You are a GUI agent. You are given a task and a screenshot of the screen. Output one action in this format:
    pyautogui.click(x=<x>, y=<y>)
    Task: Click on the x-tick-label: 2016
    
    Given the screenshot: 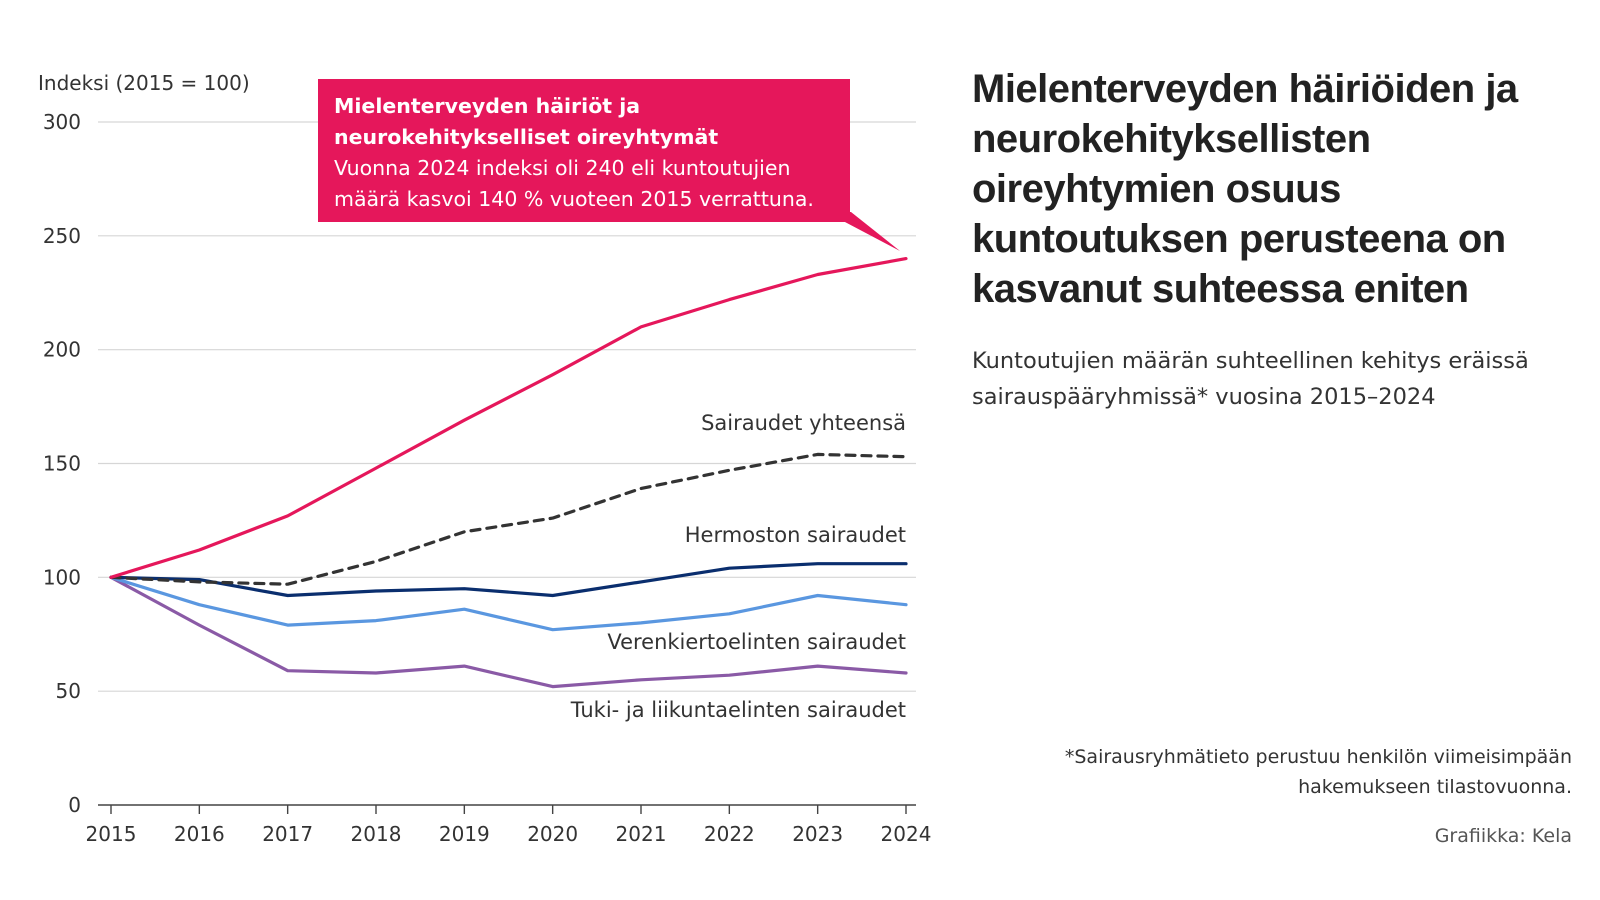 What is the action you would take?
    pyautogui.click(x=199, y=834)
    